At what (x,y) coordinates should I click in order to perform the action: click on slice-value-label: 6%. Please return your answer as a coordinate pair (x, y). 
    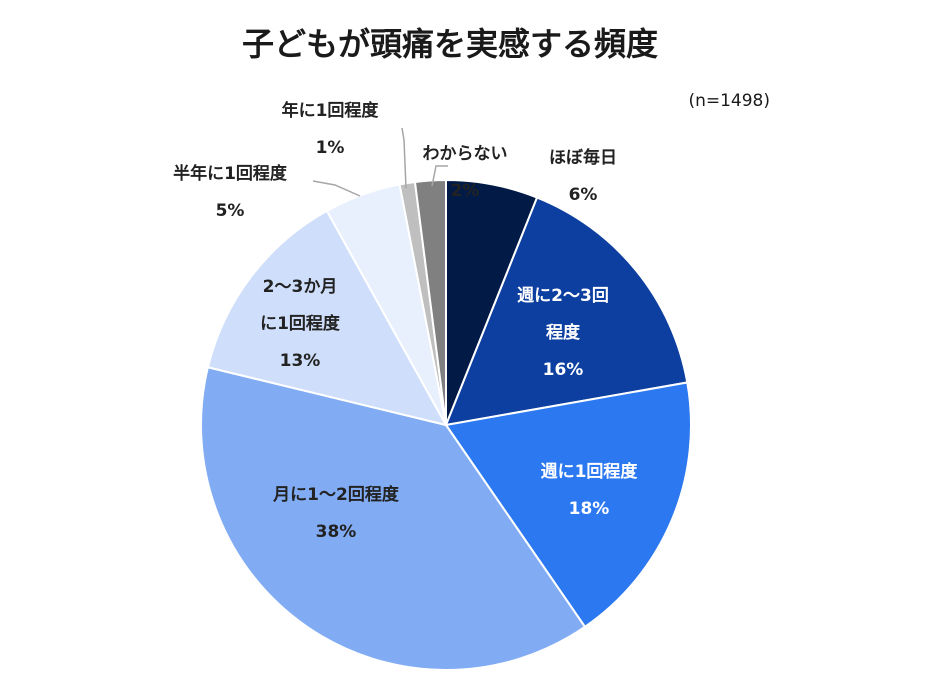
    Looking at the image, I should click on (583, 195).